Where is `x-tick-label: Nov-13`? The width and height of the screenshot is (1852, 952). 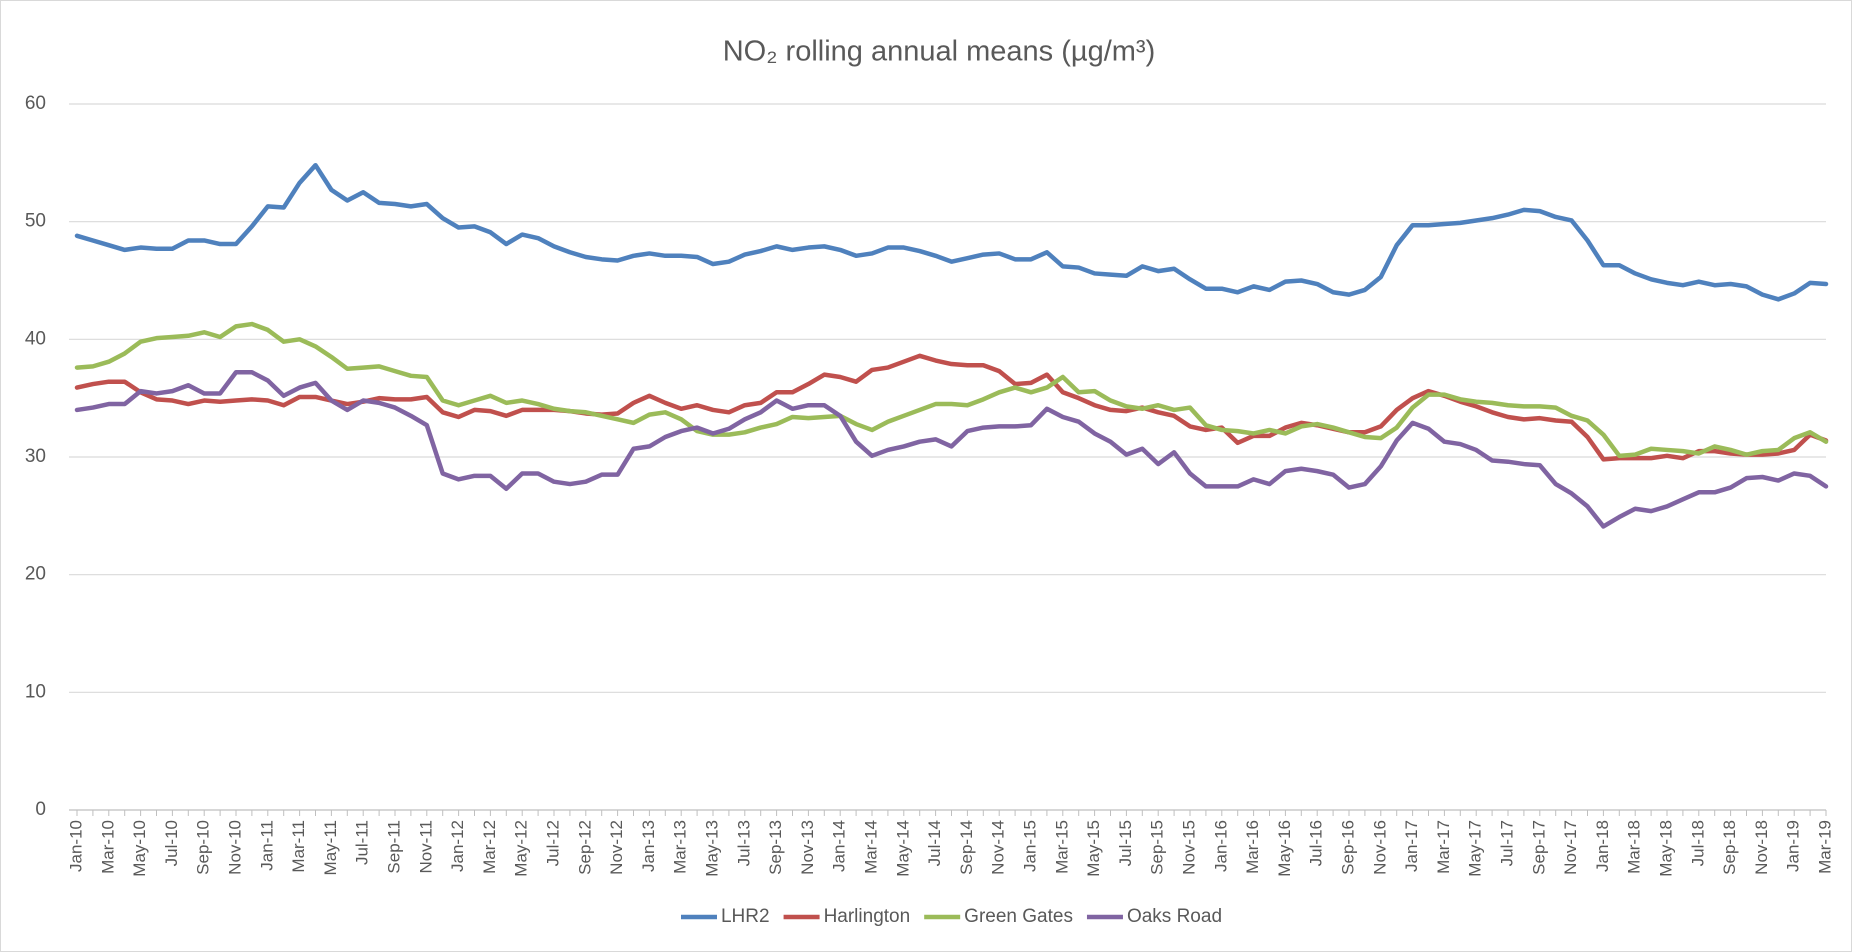
x-tick-label: Nov-13 is located at coordinates (807, 847).